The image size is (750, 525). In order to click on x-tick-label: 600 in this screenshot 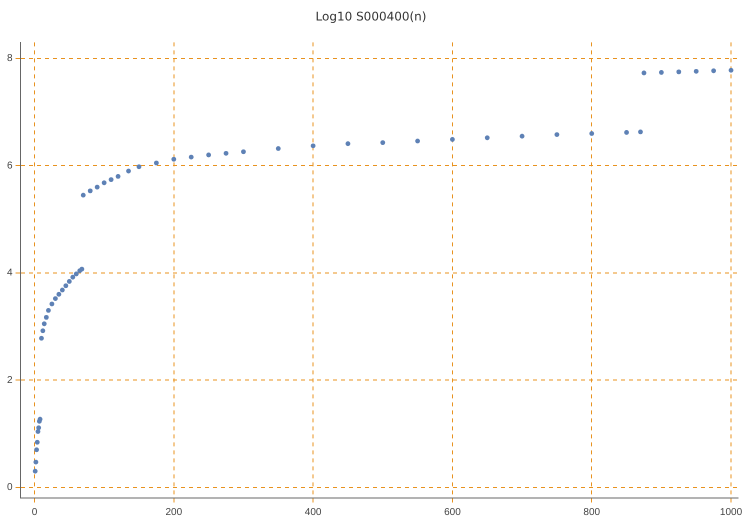, I will do `click(453, 512)`.